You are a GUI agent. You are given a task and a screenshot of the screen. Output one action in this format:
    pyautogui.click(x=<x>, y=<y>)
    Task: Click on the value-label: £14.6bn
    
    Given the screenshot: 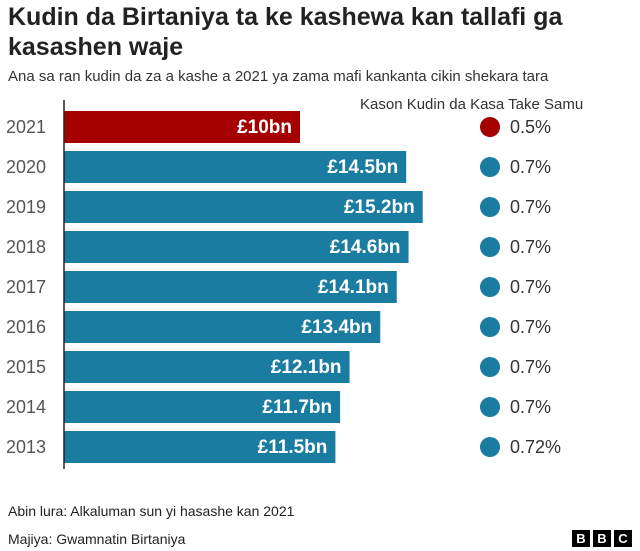 What is the action you would take?
    pyautogui.click(x=365, y=247)
    